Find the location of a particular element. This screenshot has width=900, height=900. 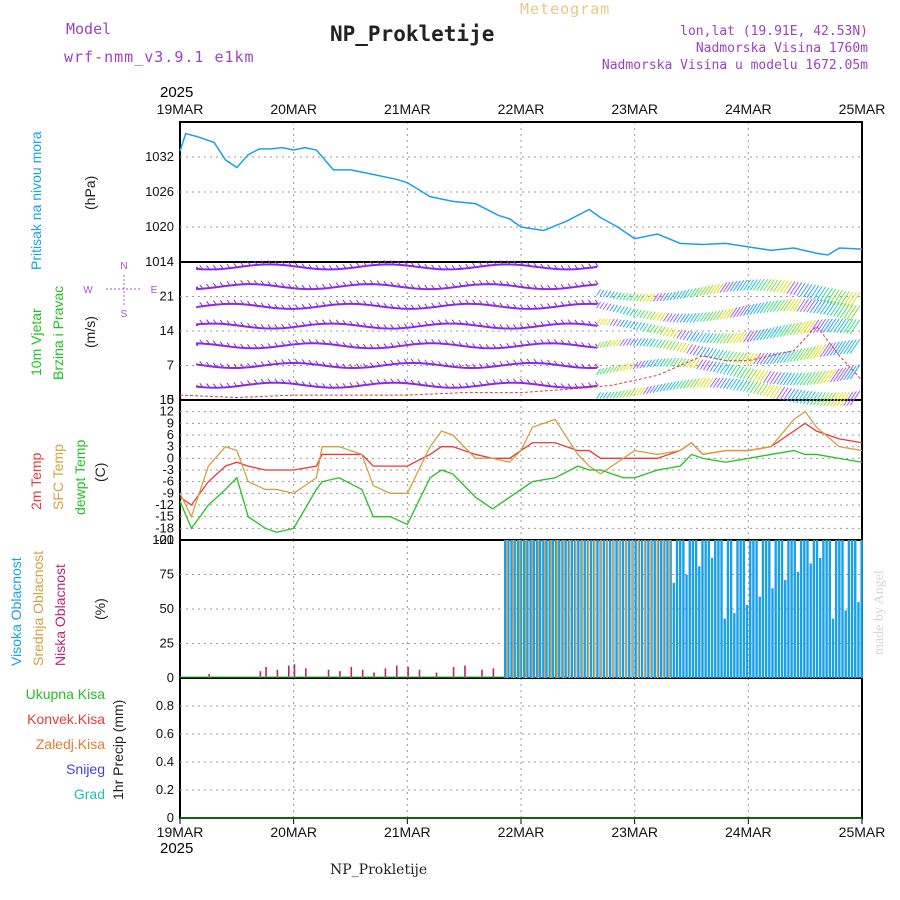

pressure-line is located at coordinates (521, 194).